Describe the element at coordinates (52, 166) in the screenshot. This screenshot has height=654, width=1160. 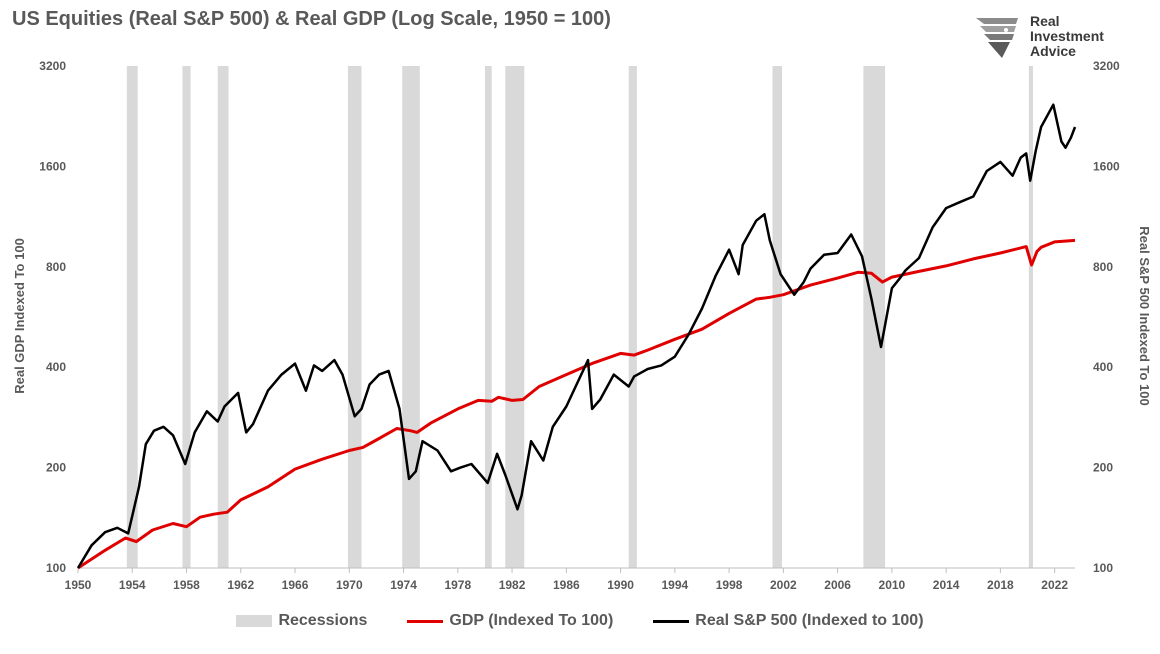
I see `y-tick-left-1600: 1600` at that location.